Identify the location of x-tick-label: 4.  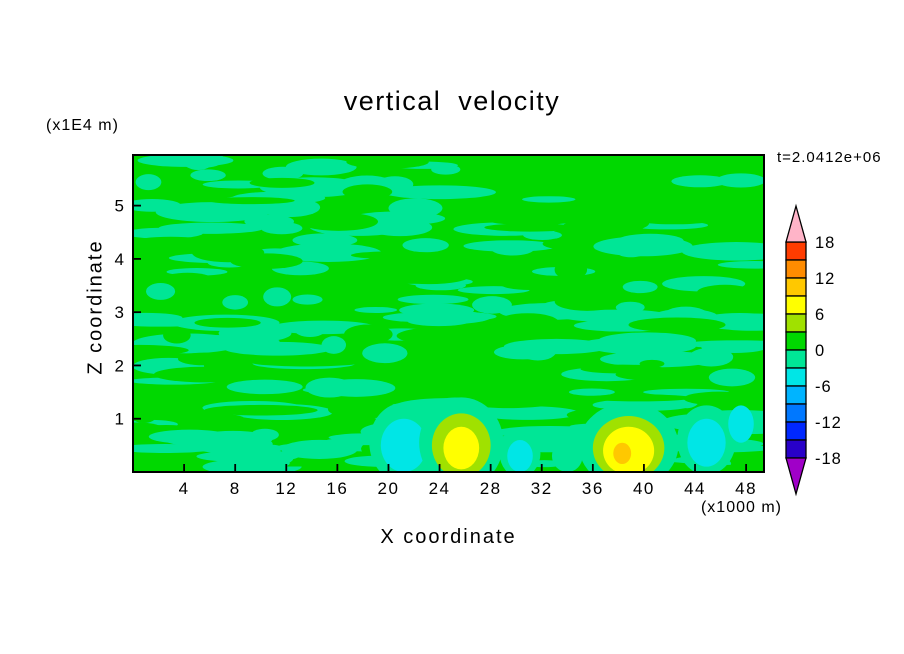
(184, 488).